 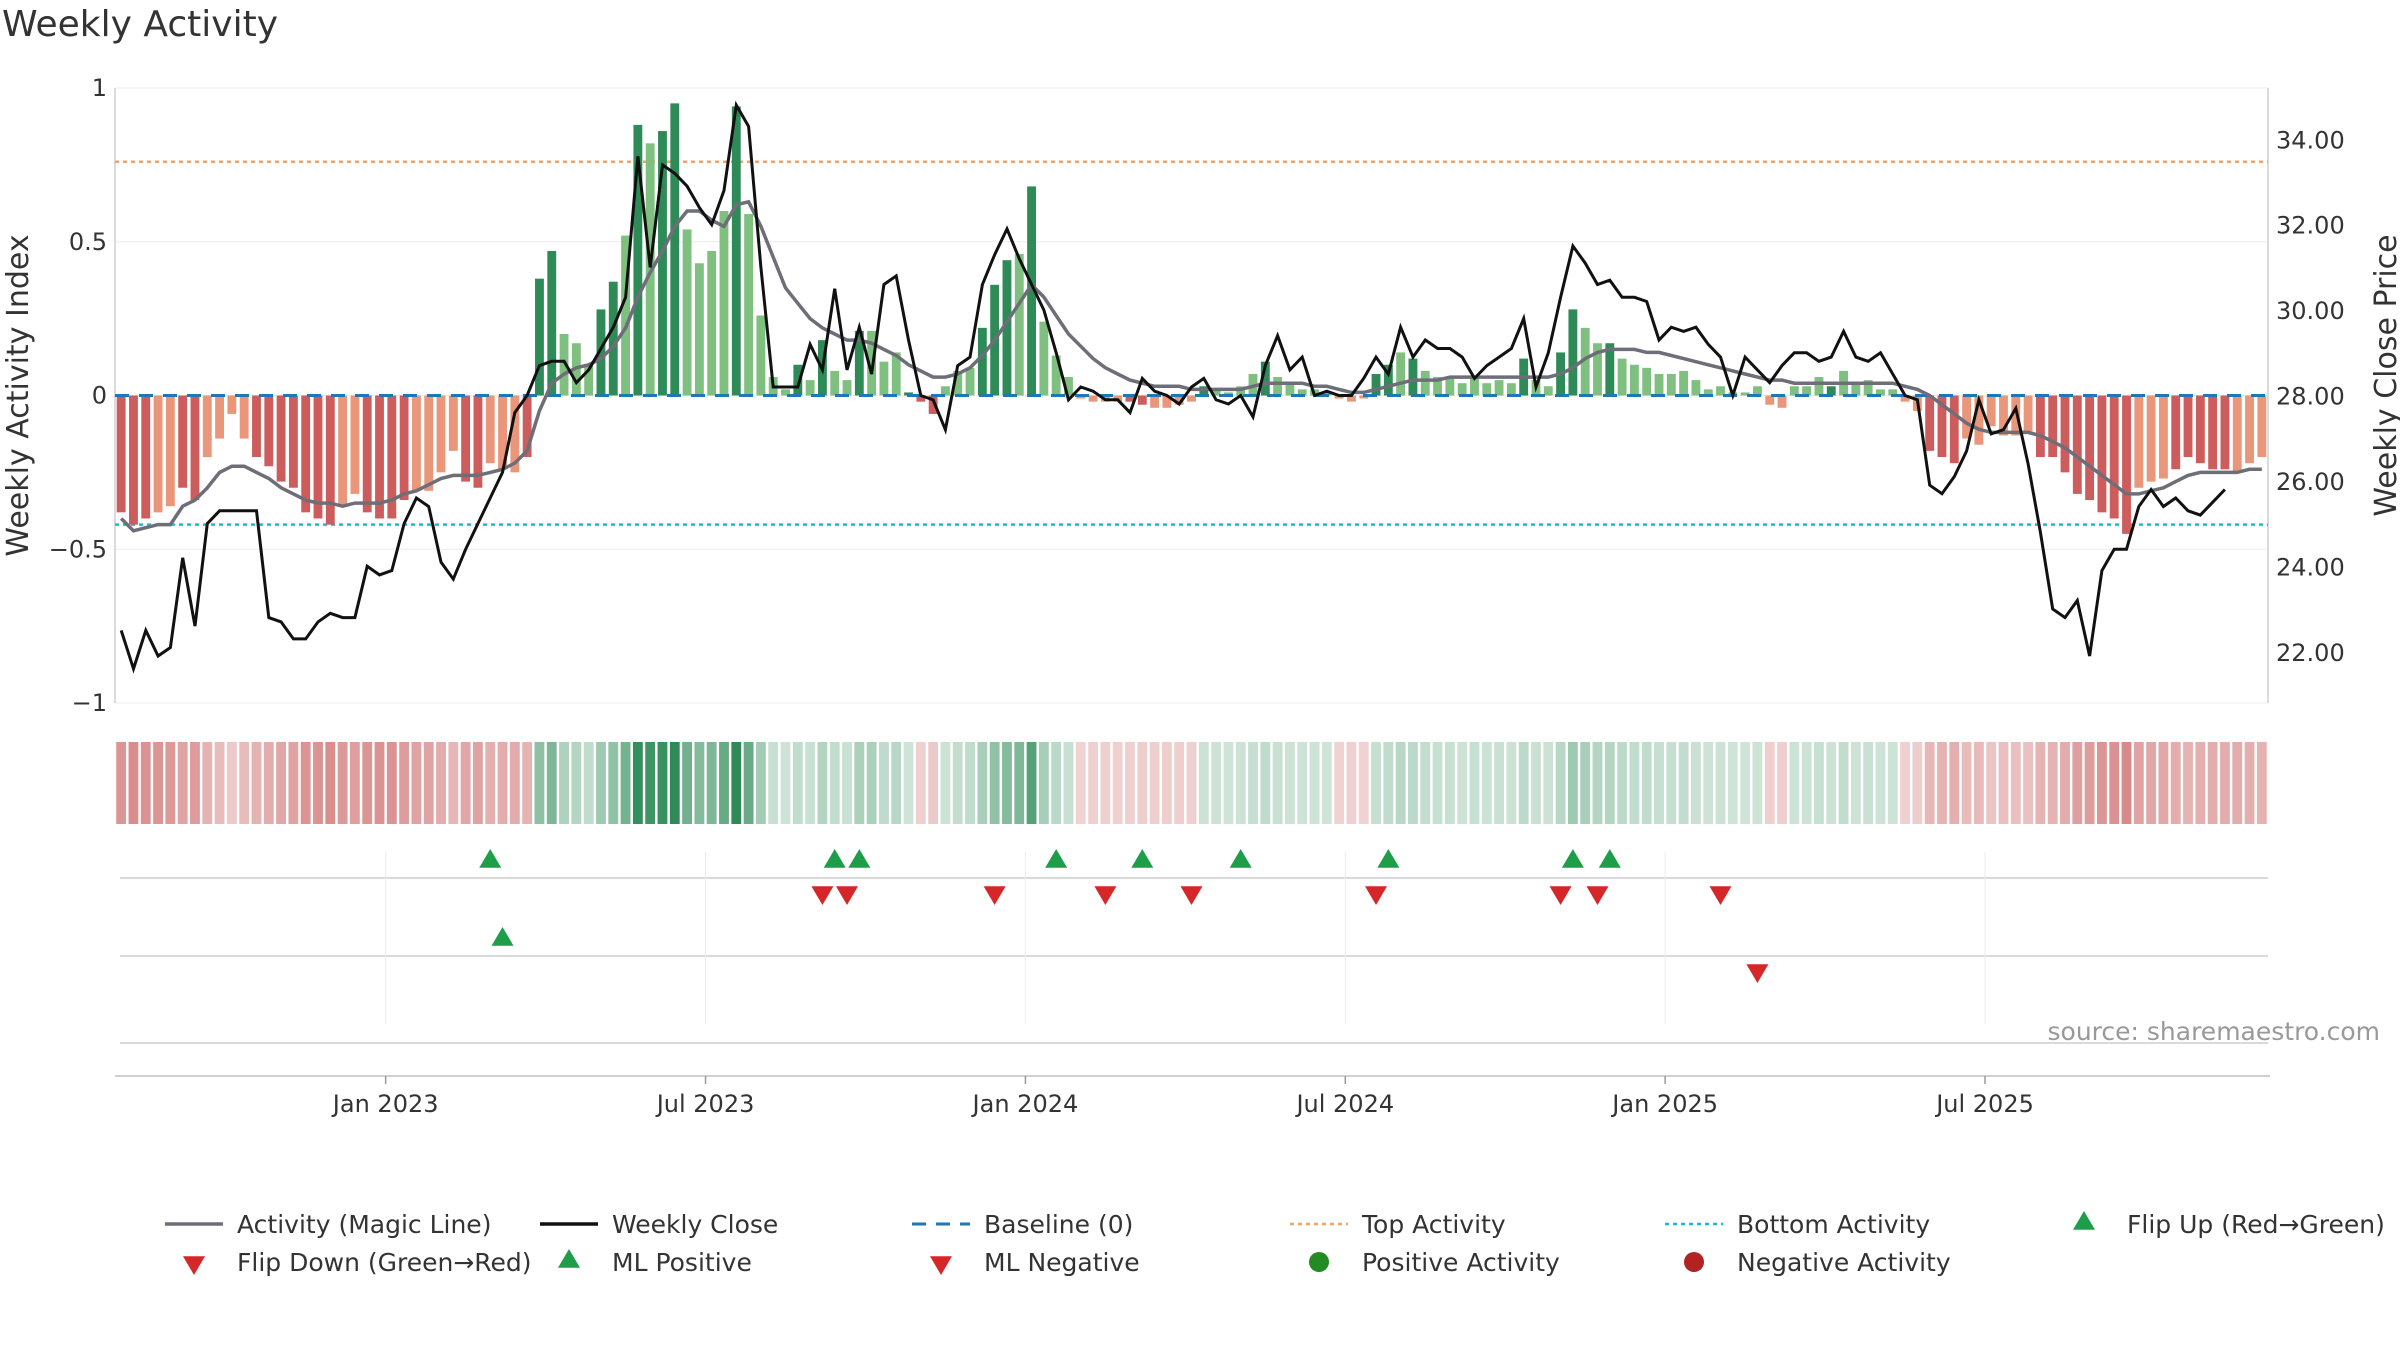 I want to click on legend-label: Baseline (0), so click(x=1058, y=1224).